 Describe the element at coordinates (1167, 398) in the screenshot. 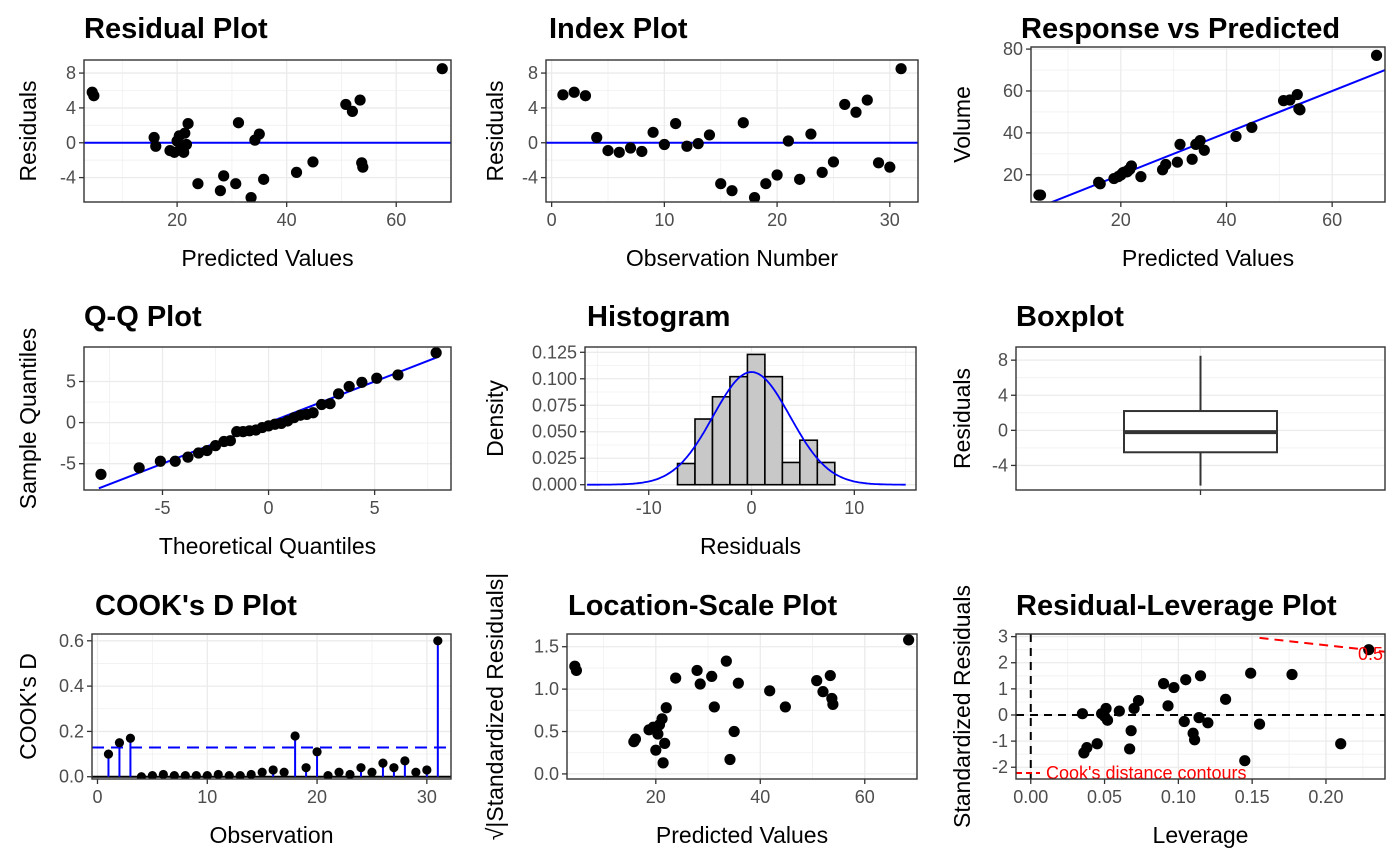

I see `boxplot-panel: -4 0 4 8 Boxplot Residuals` at that location.